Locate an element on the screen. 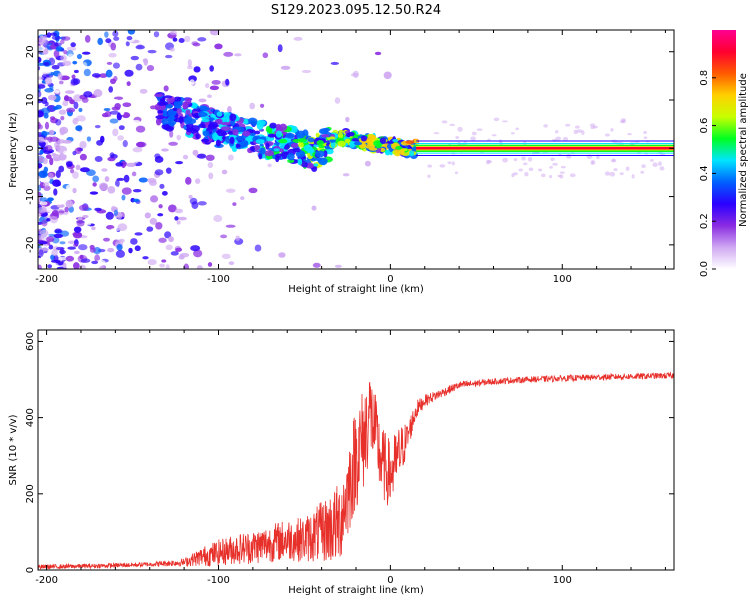 Image resolution: width=750 pixels, height=600 pixels. spectrogram-ylabel: Frequency (Hz) is located at coordinates (13, 150).